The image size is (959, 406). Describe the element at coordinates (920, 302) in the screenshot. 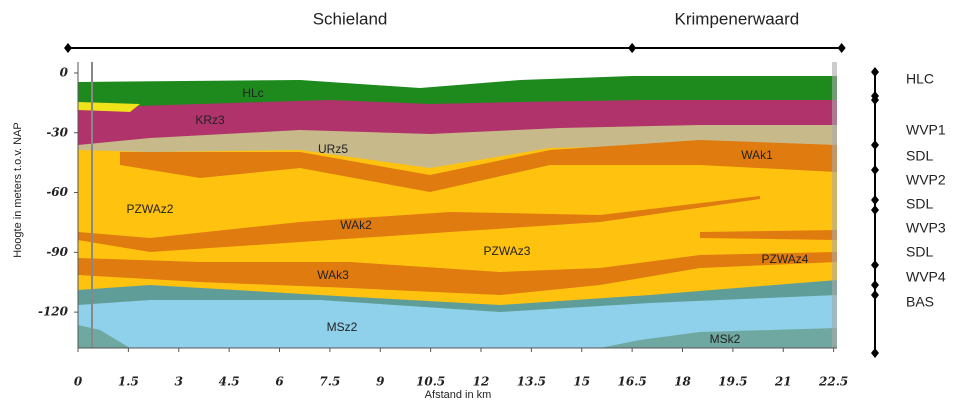

I see `legend-label: BAS` at that location.